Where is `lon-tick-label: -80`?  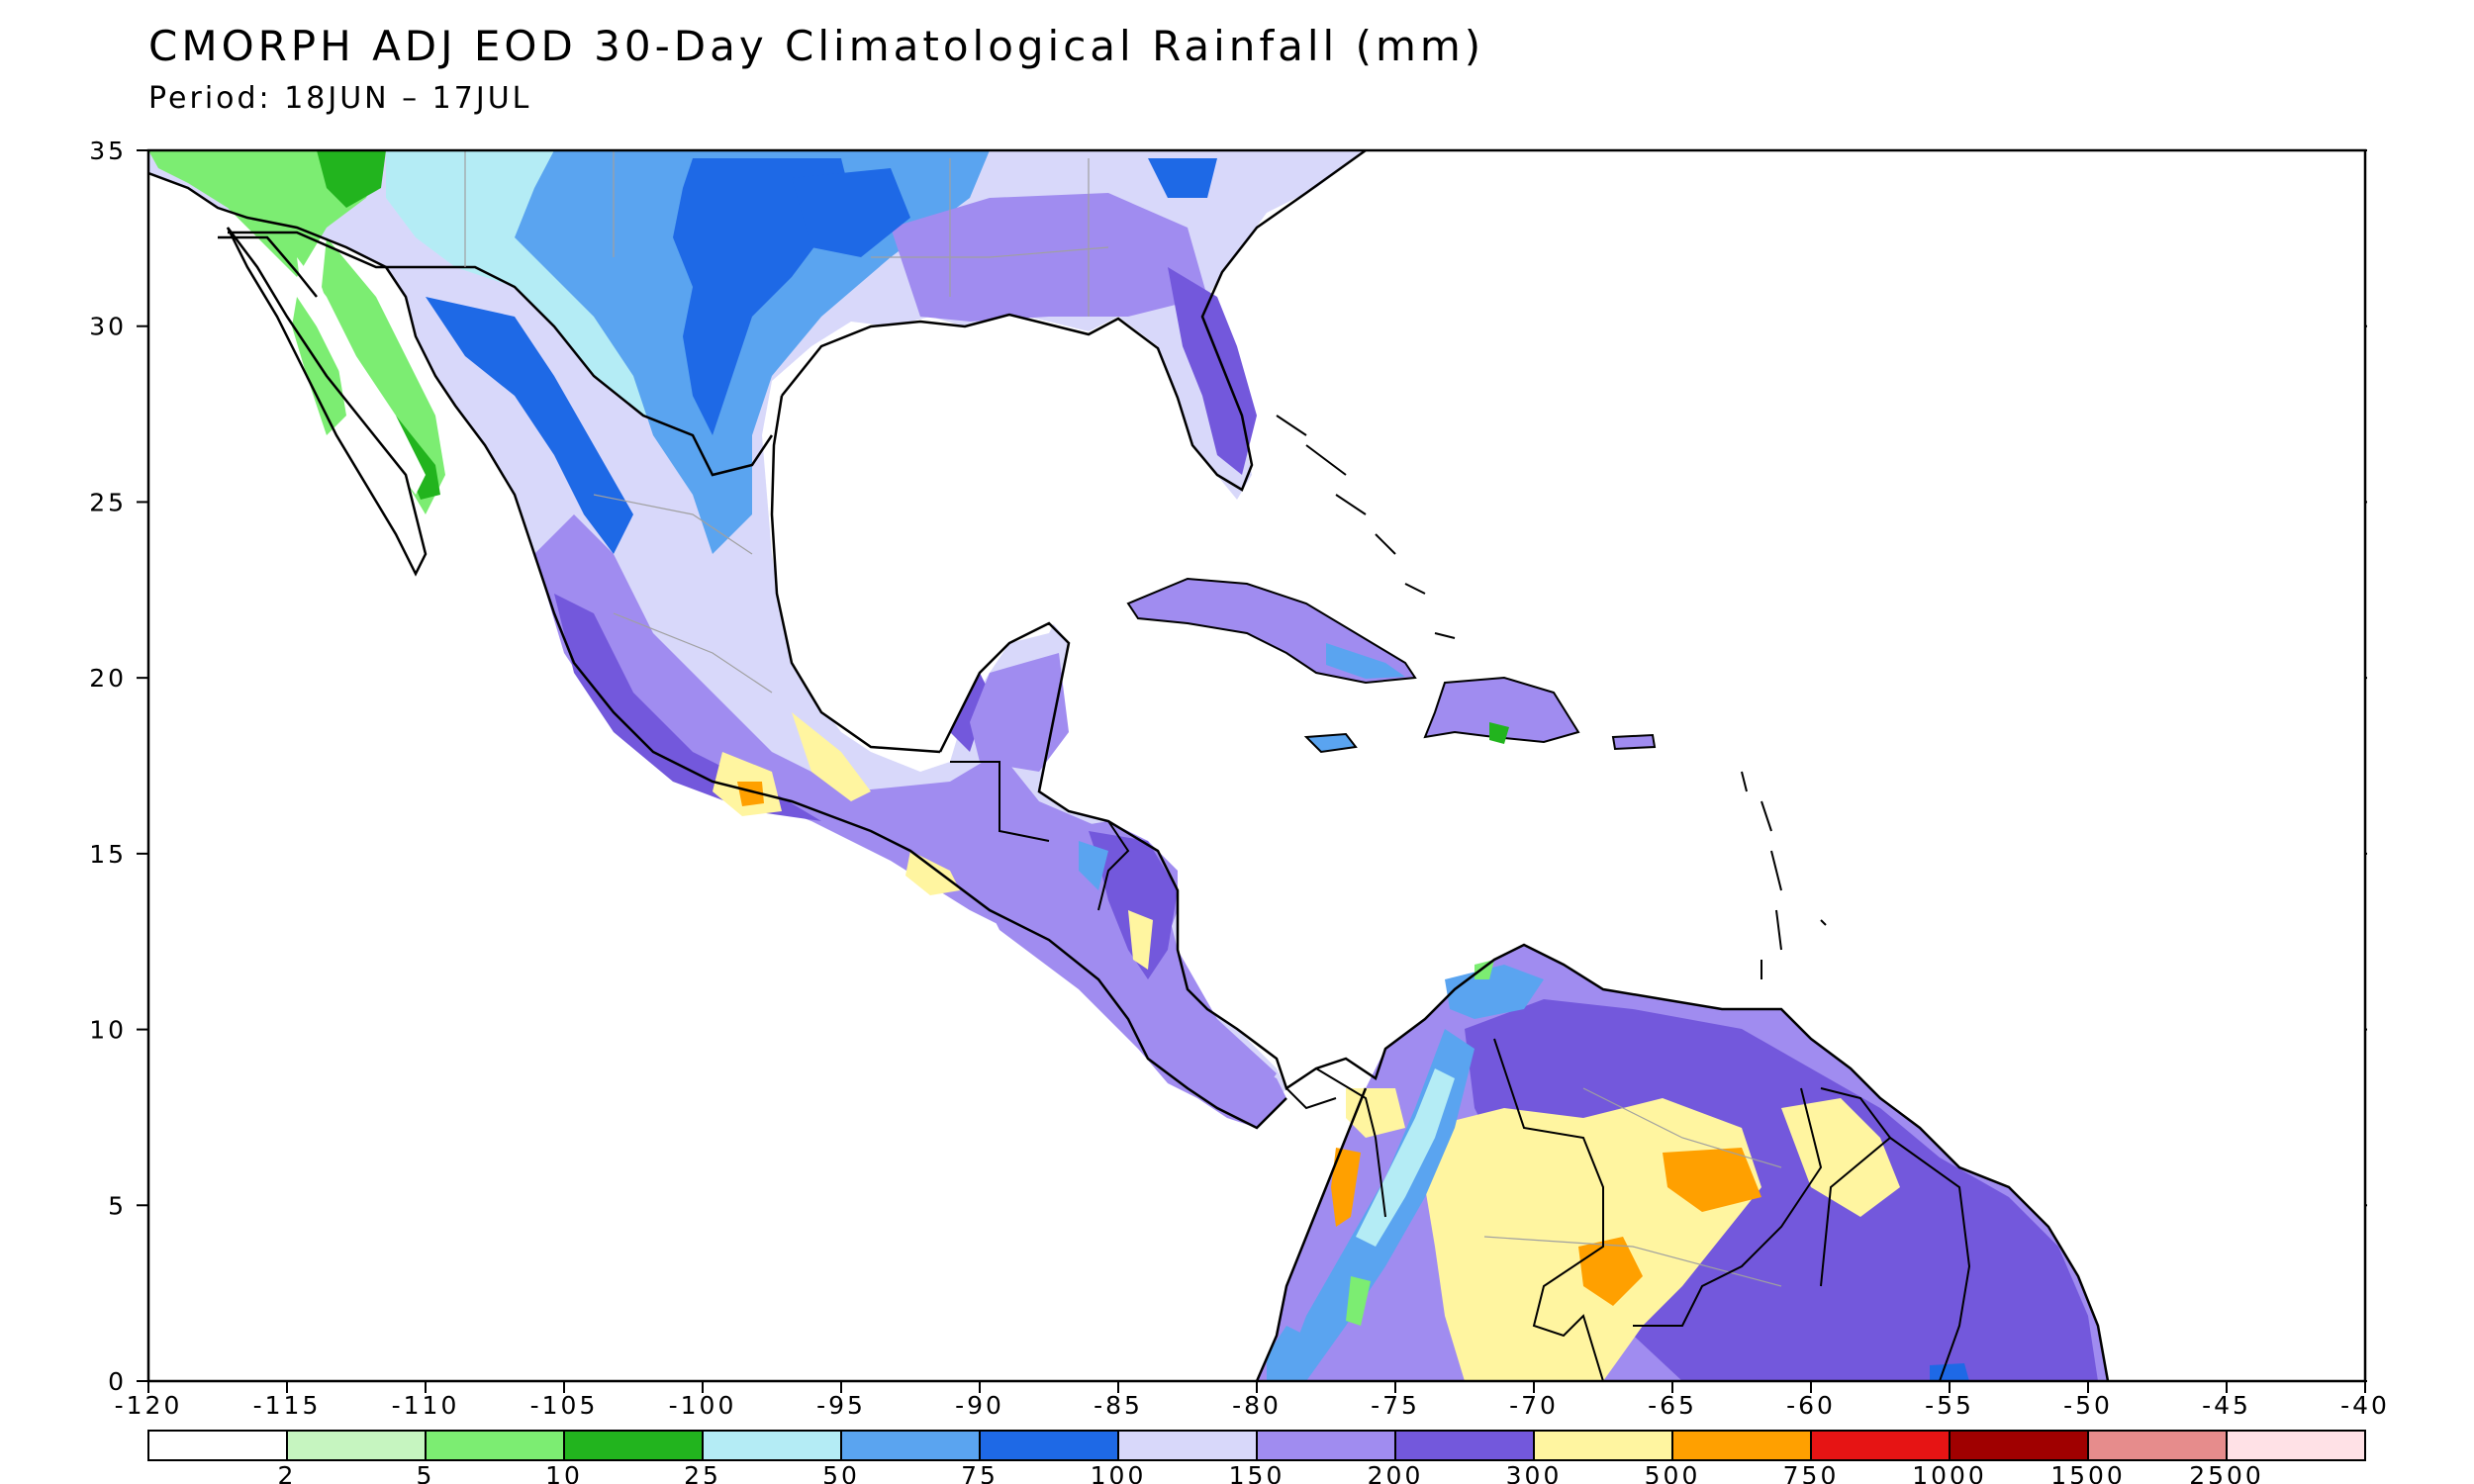 lon-tick-label: -80 is located at coordinates (1257, 1405).